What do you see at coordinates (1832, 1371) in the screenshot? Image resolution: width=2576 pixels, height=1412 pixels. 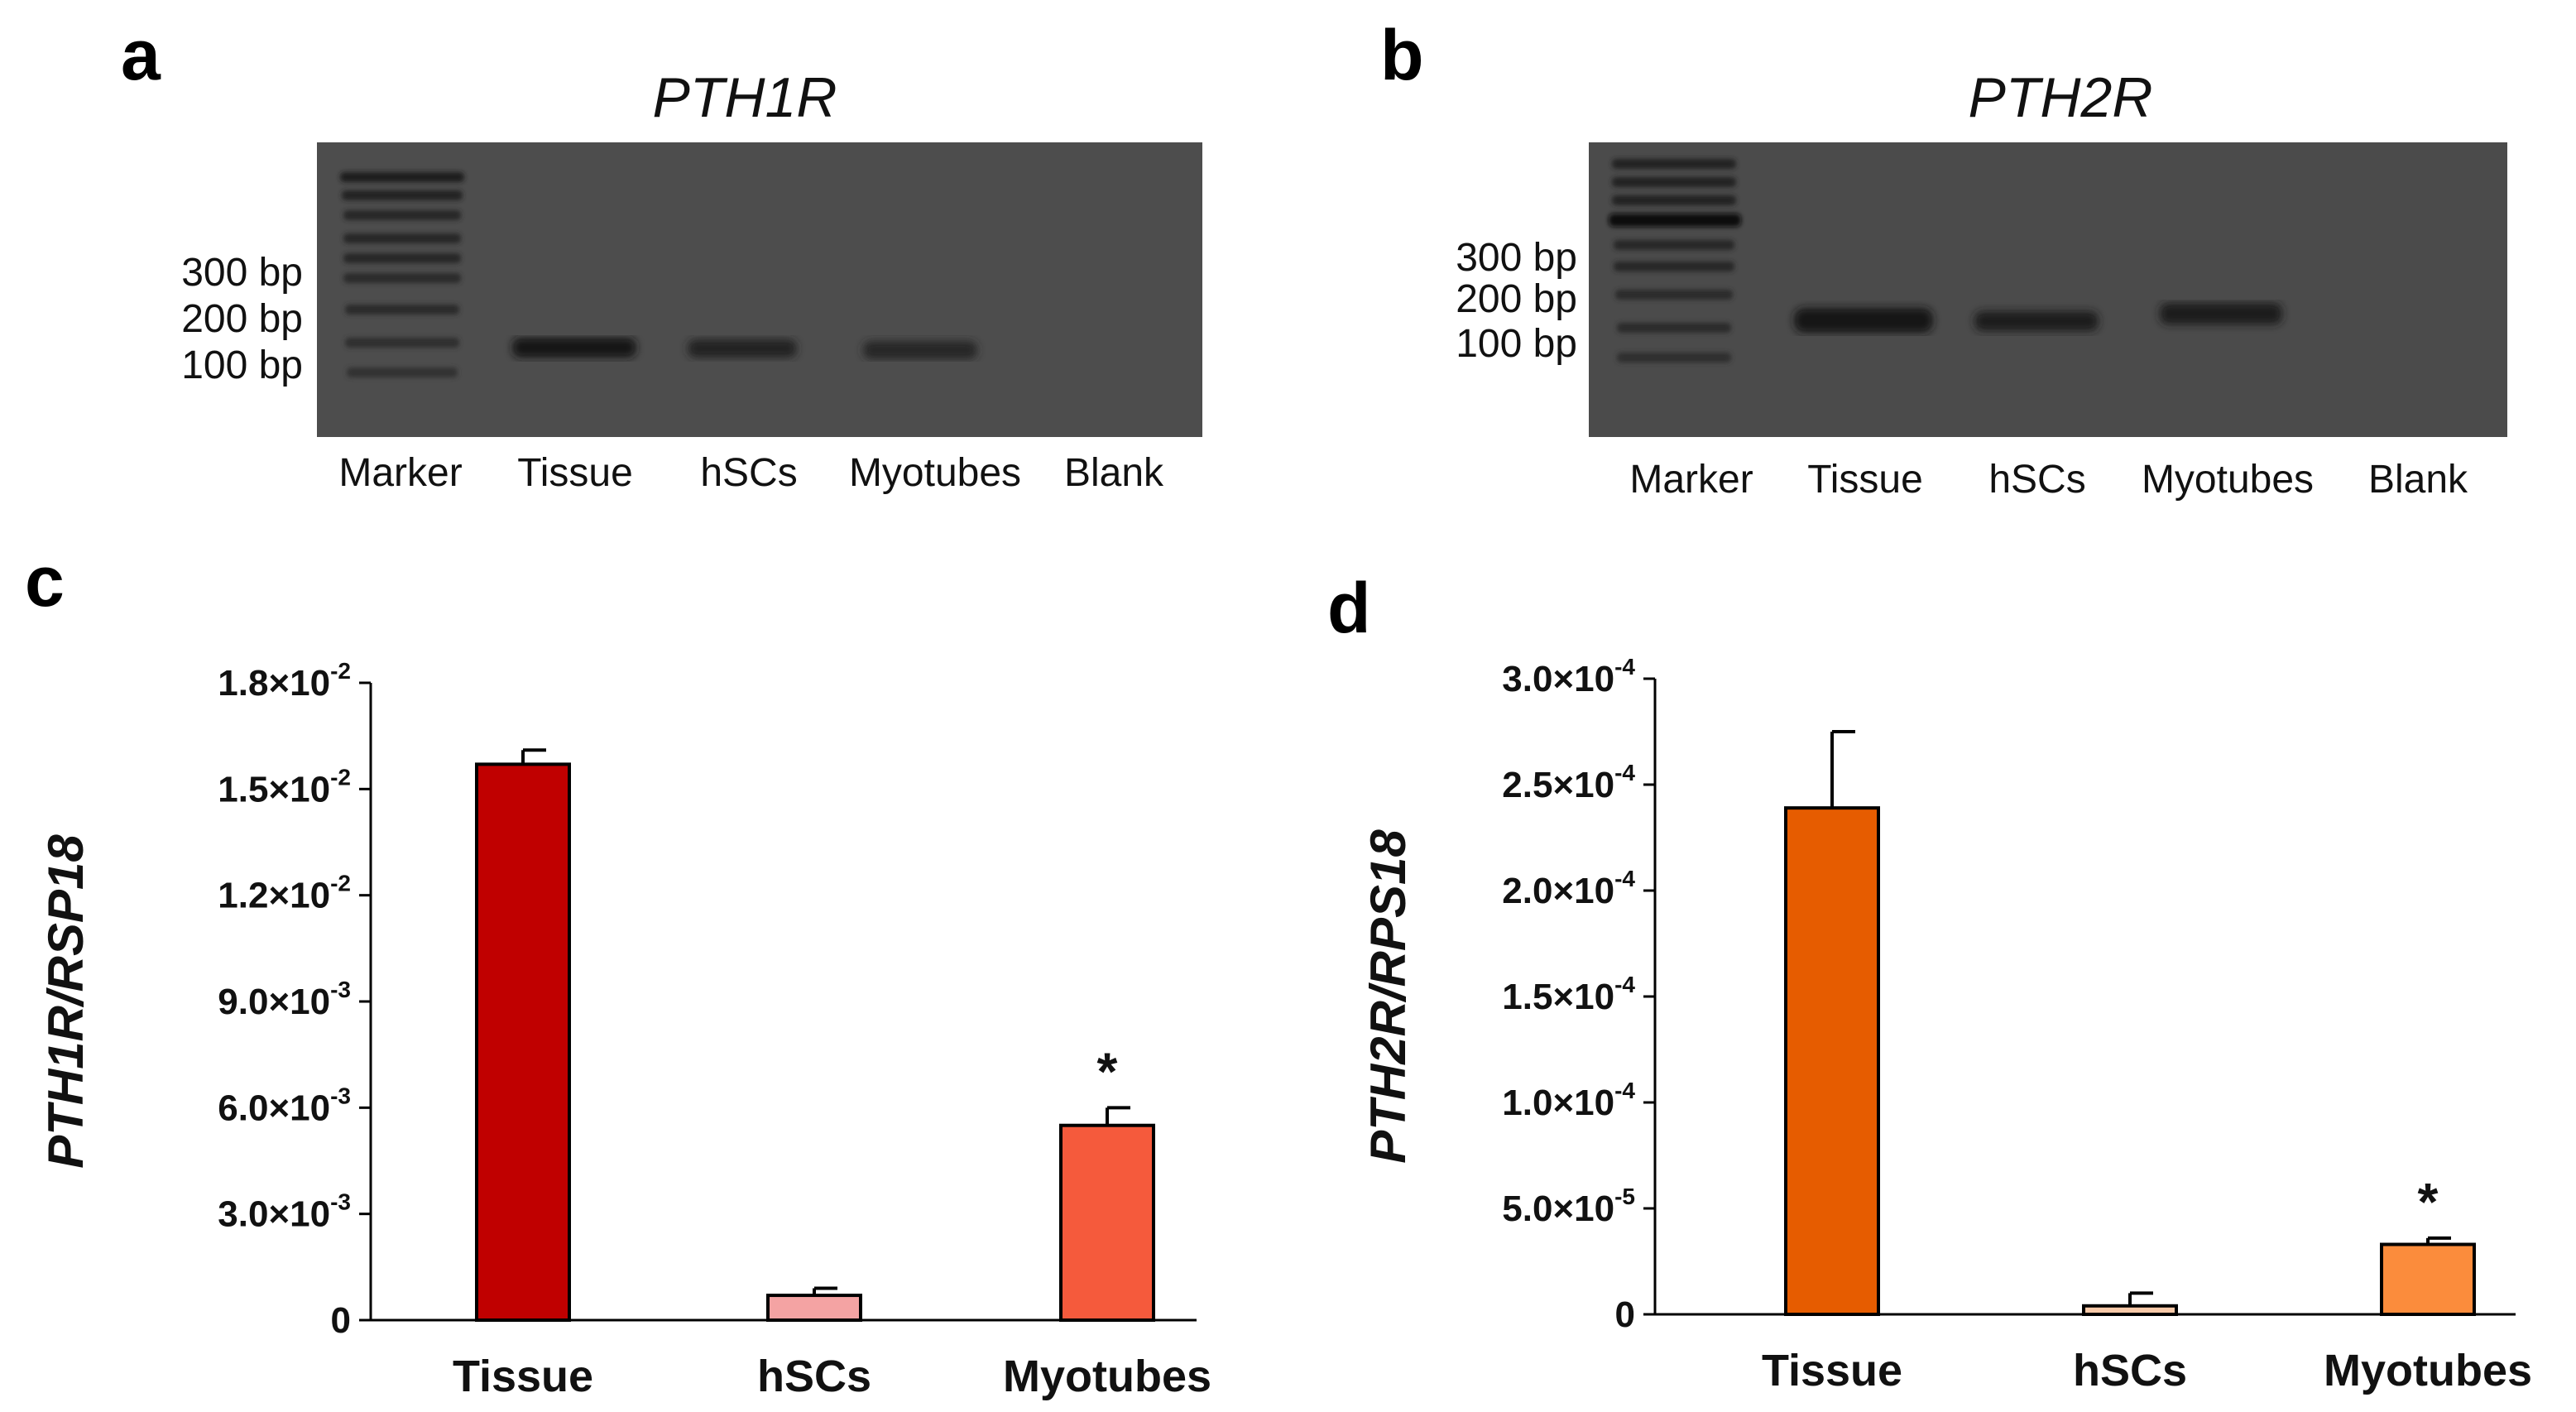 I see `chart-d-category-label-tissue: Tissue` at bounding box center [1832, 1371].